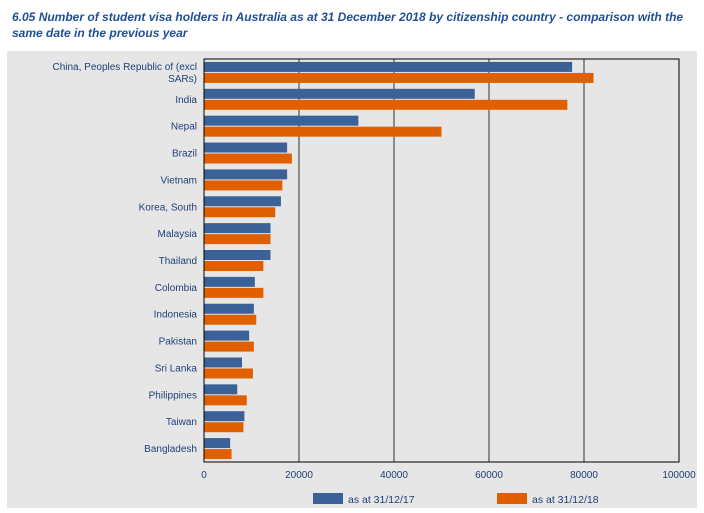 Image resolution: width=704 pixels, height=513 pixels. What do you see at coordinates (173, 395) in the screenshot?
I see `category-label: Philippines` at bounding box center [173, 395].